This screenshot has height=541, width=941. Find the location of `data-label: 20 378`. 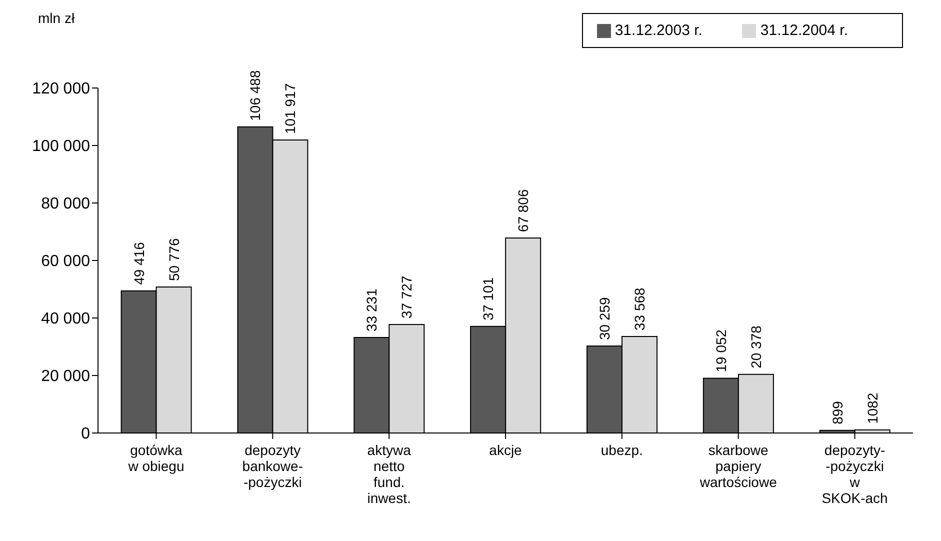

data-label: 20 378 is located at coordinates (756, 346).